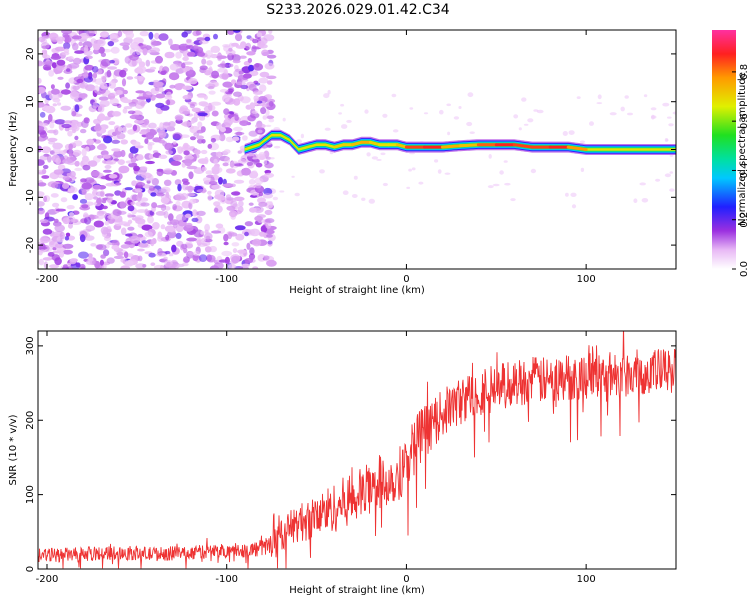 This screenshot has height=604, width=750. Describe the element at coordinates (226, 579) in the screenshot. I see `x-tick-label: -100` at that location.